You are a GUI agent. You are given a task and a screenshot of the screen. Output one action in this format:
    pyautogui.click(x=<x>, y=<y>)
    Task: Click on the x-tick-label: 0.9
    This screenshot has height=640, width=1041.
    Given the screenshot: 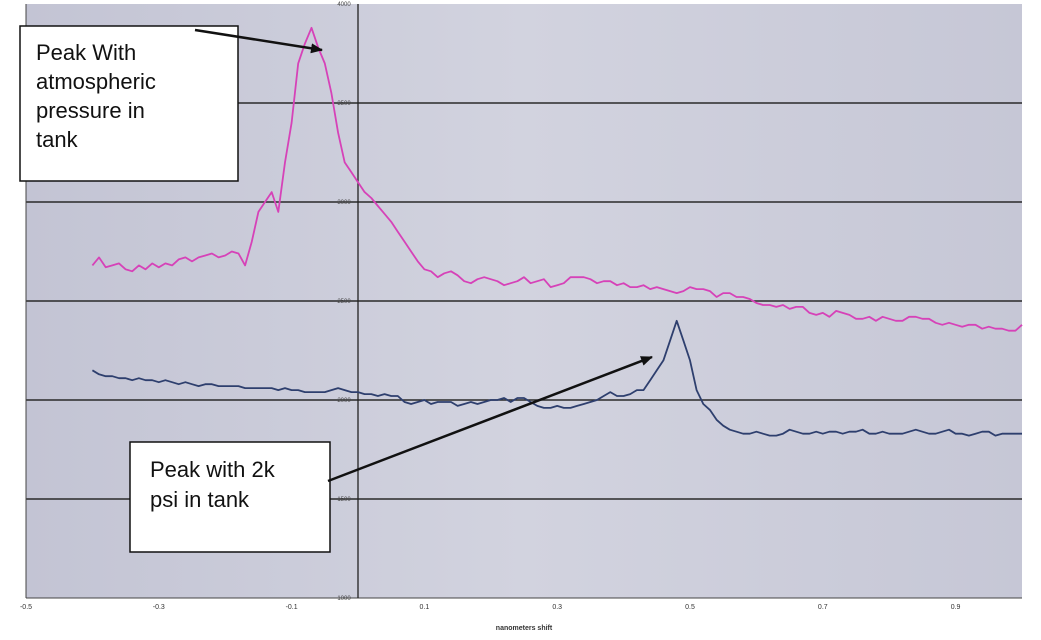 What is the action you would take?
    pyautogui.click(x=956, y=607)
    